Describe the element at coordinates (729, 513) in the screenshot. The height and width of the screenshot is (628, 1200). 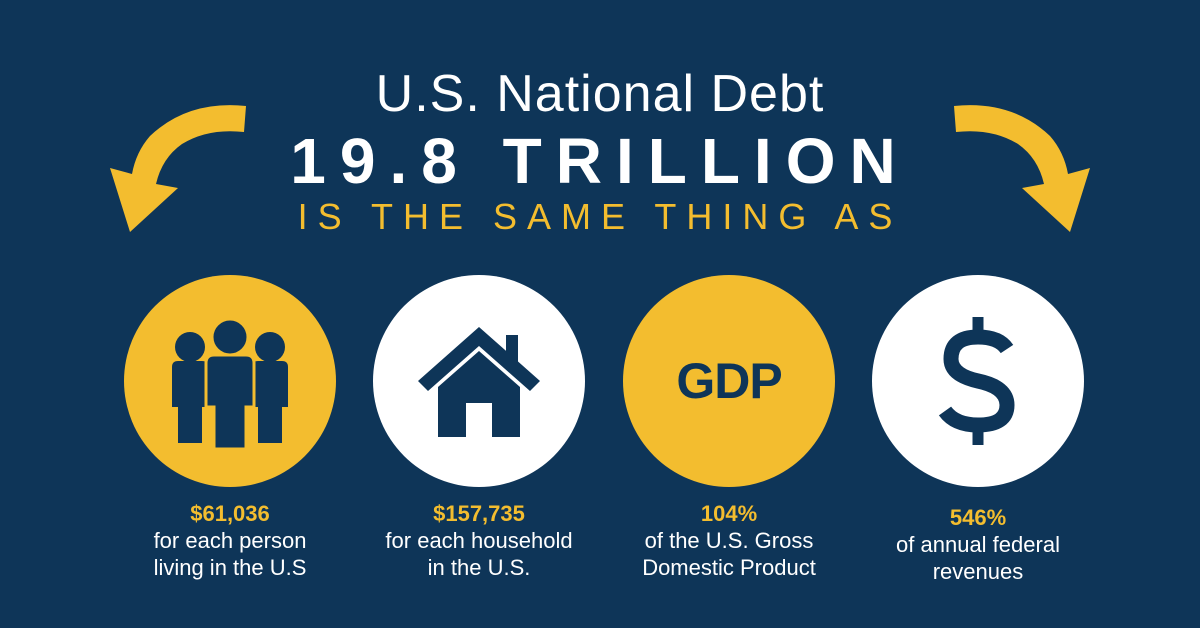
I see `stat-value: 104%` at that location.